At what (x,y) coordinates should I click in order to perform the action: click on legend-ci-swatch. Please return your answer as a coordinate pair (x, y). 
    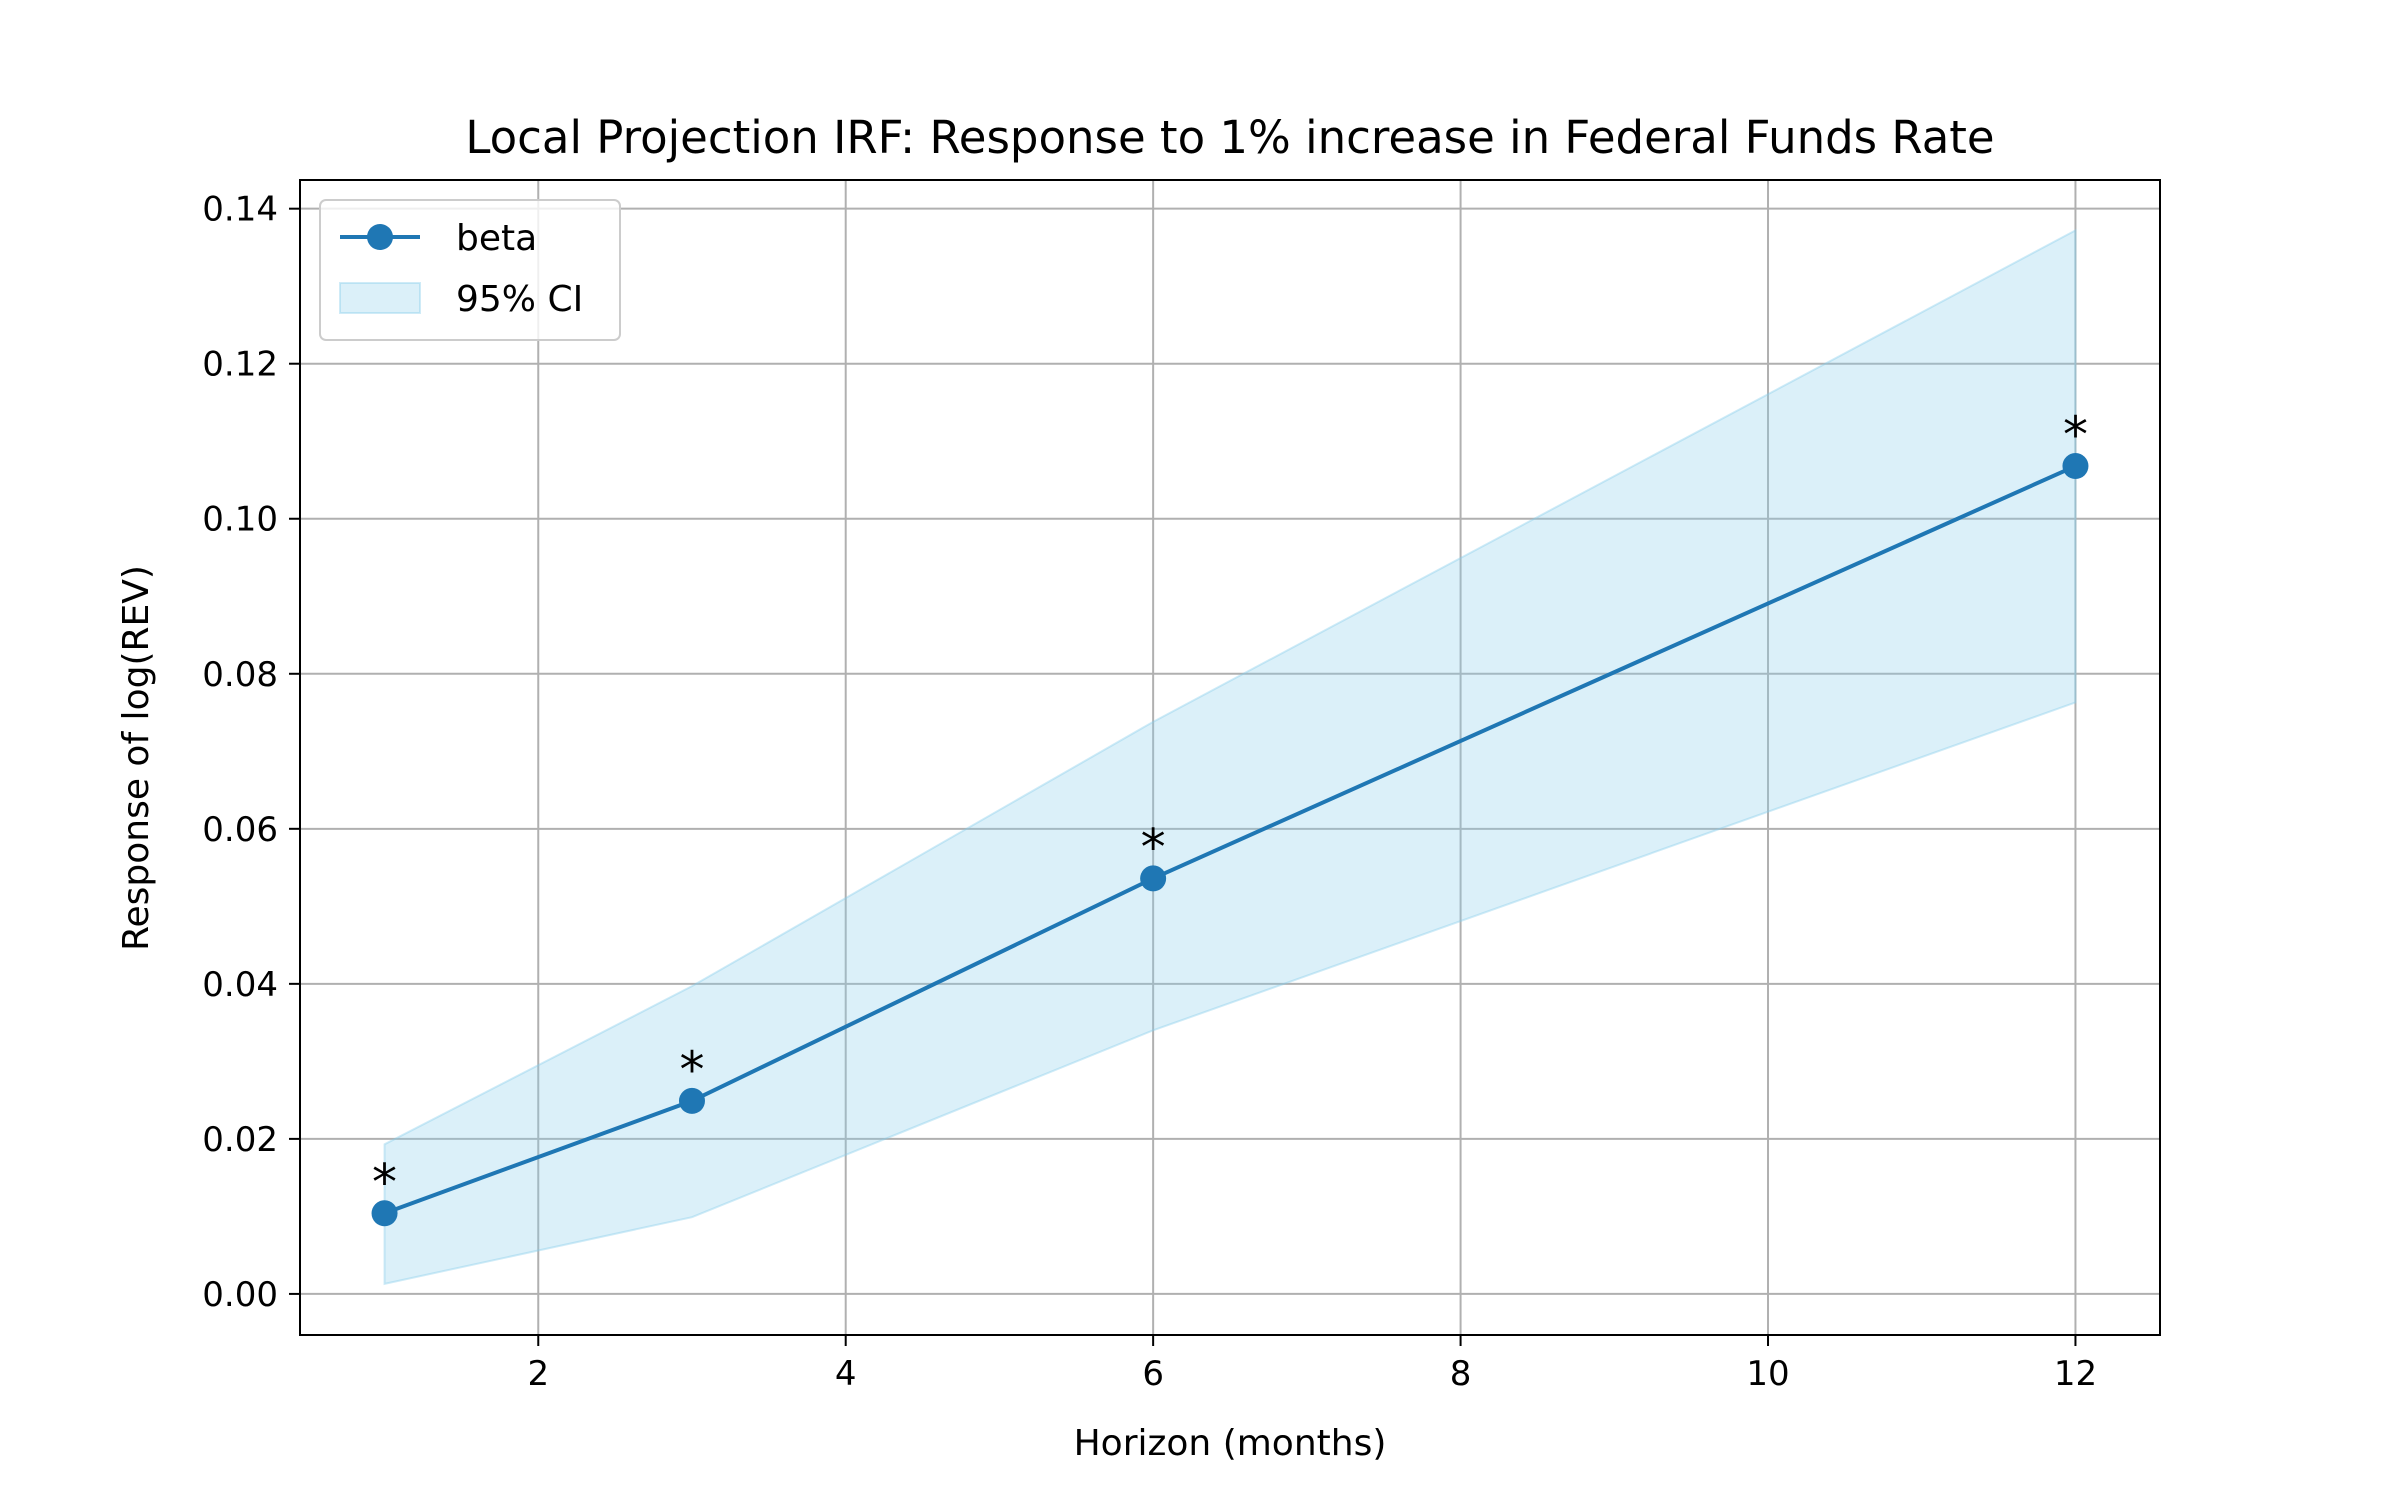
    Looking at the image, I should click on (380, 298).